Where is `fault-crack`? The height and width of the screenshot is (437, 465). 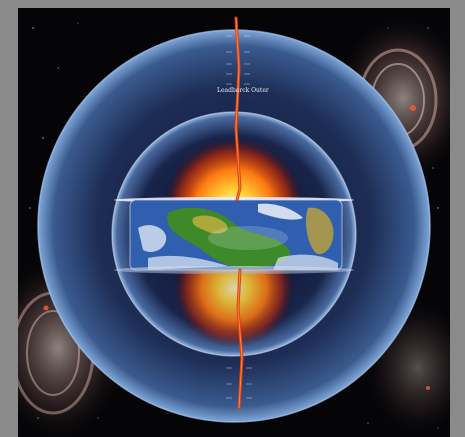 fault-crack is located at coordinates (239, 213).